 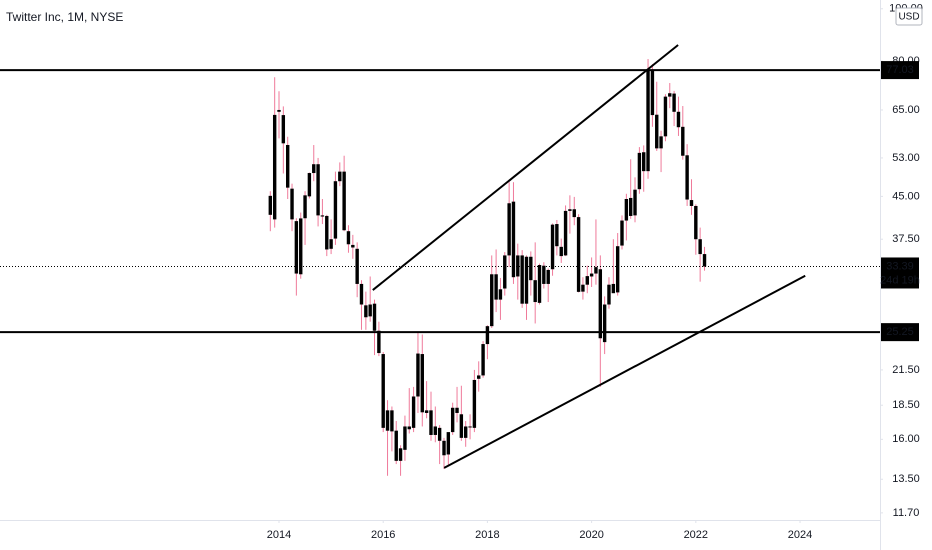 What do you see at coordinates (800, 535) in the screenshot?
I see `x-tick-label: 2024` at bounding box center [800, 535].